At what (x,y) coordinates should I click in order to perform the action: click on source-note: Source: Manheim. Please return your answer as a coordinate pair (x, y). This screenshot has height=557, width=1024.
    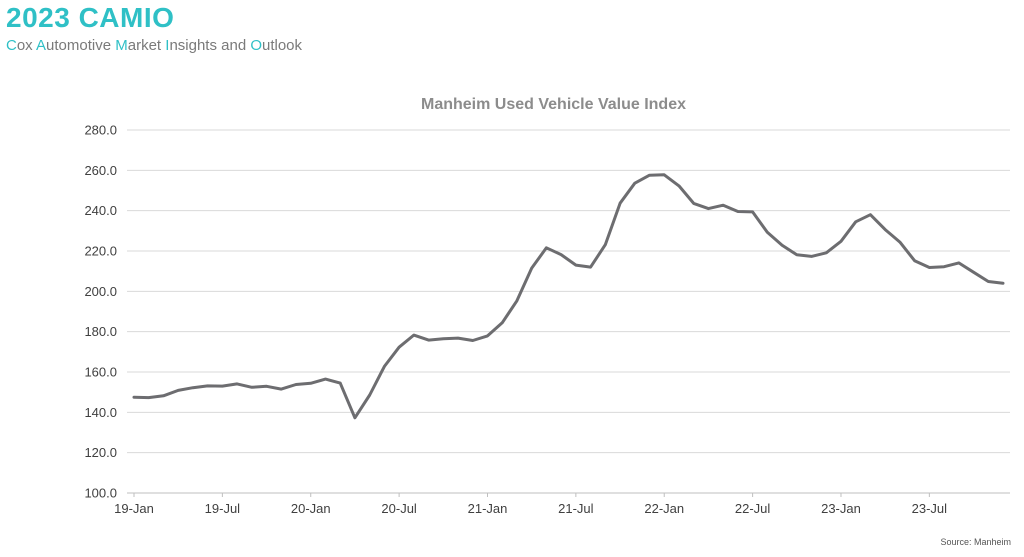
    Looking at the image, I should click on (975, 542).